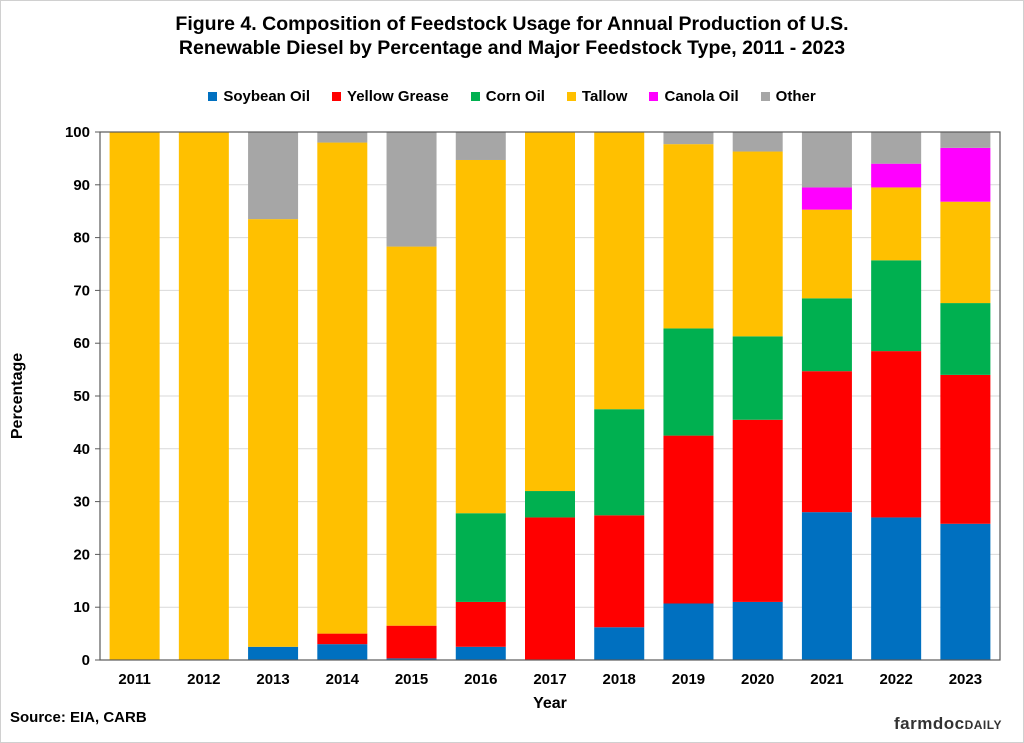 This screenshot has width=1024, height=743. What do you see at coordinates (77, 132) in the screenshot?
I see `y-tick-label: 100` at bounding box center [77, 132].